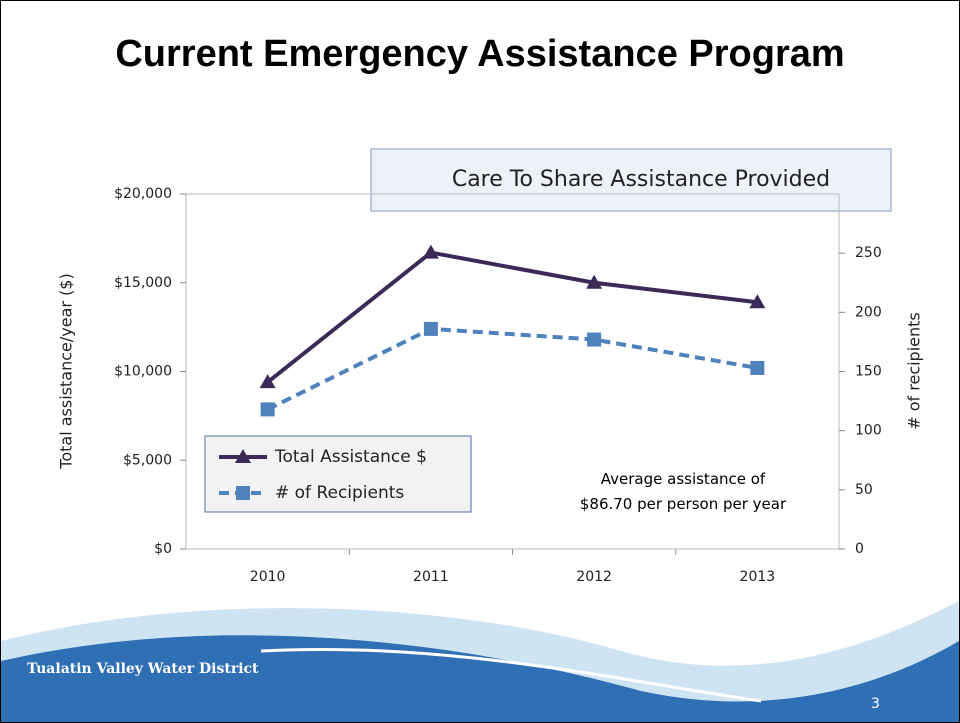 The image size is (960, 723). I want to click on y2-tick-label: 200, so click(868, 312).